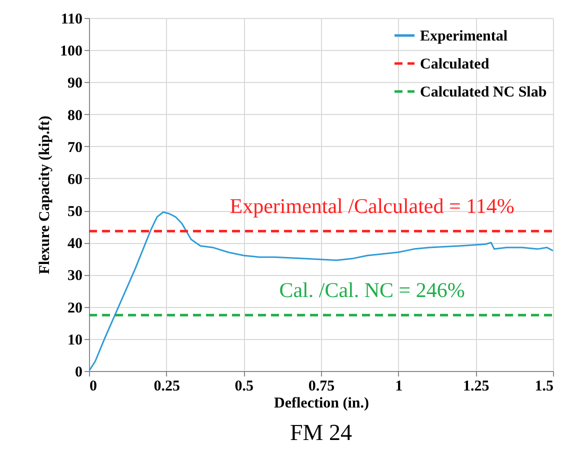  Describe the element at coordinates (71, 52) in the screenshot. I see `y-tick-label: 100` at that location.